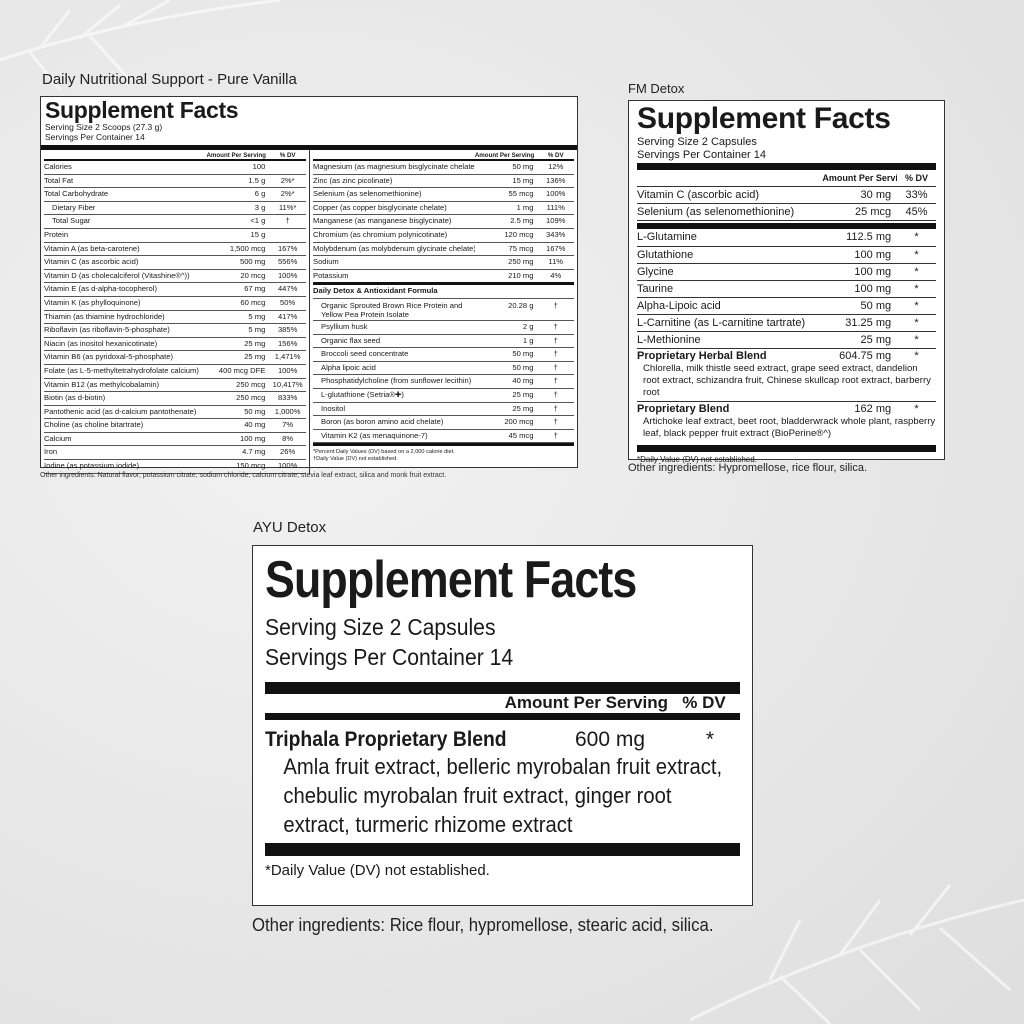 The height and width of the screenshot is (1024, 1024). What do you see at coordinates (238, 398) in the screenshot?
I see `nutrient-amount: 250 mcg` at bounding box center [238, 398].